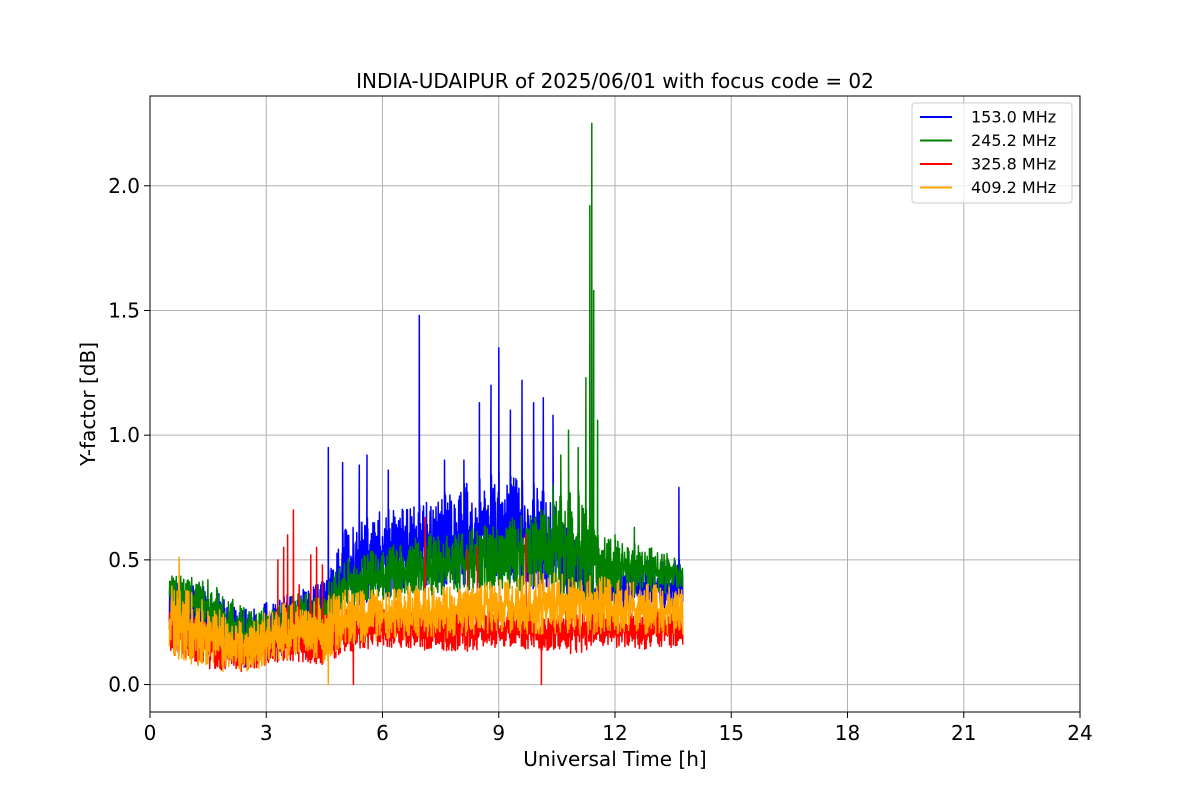 Image resolution: width=1200 pixels, height=800 pixels. What do you see at coordinates (266, 733) in the screenshot?
I see `x-tick-label: 3` at bounding box center [266, 733].